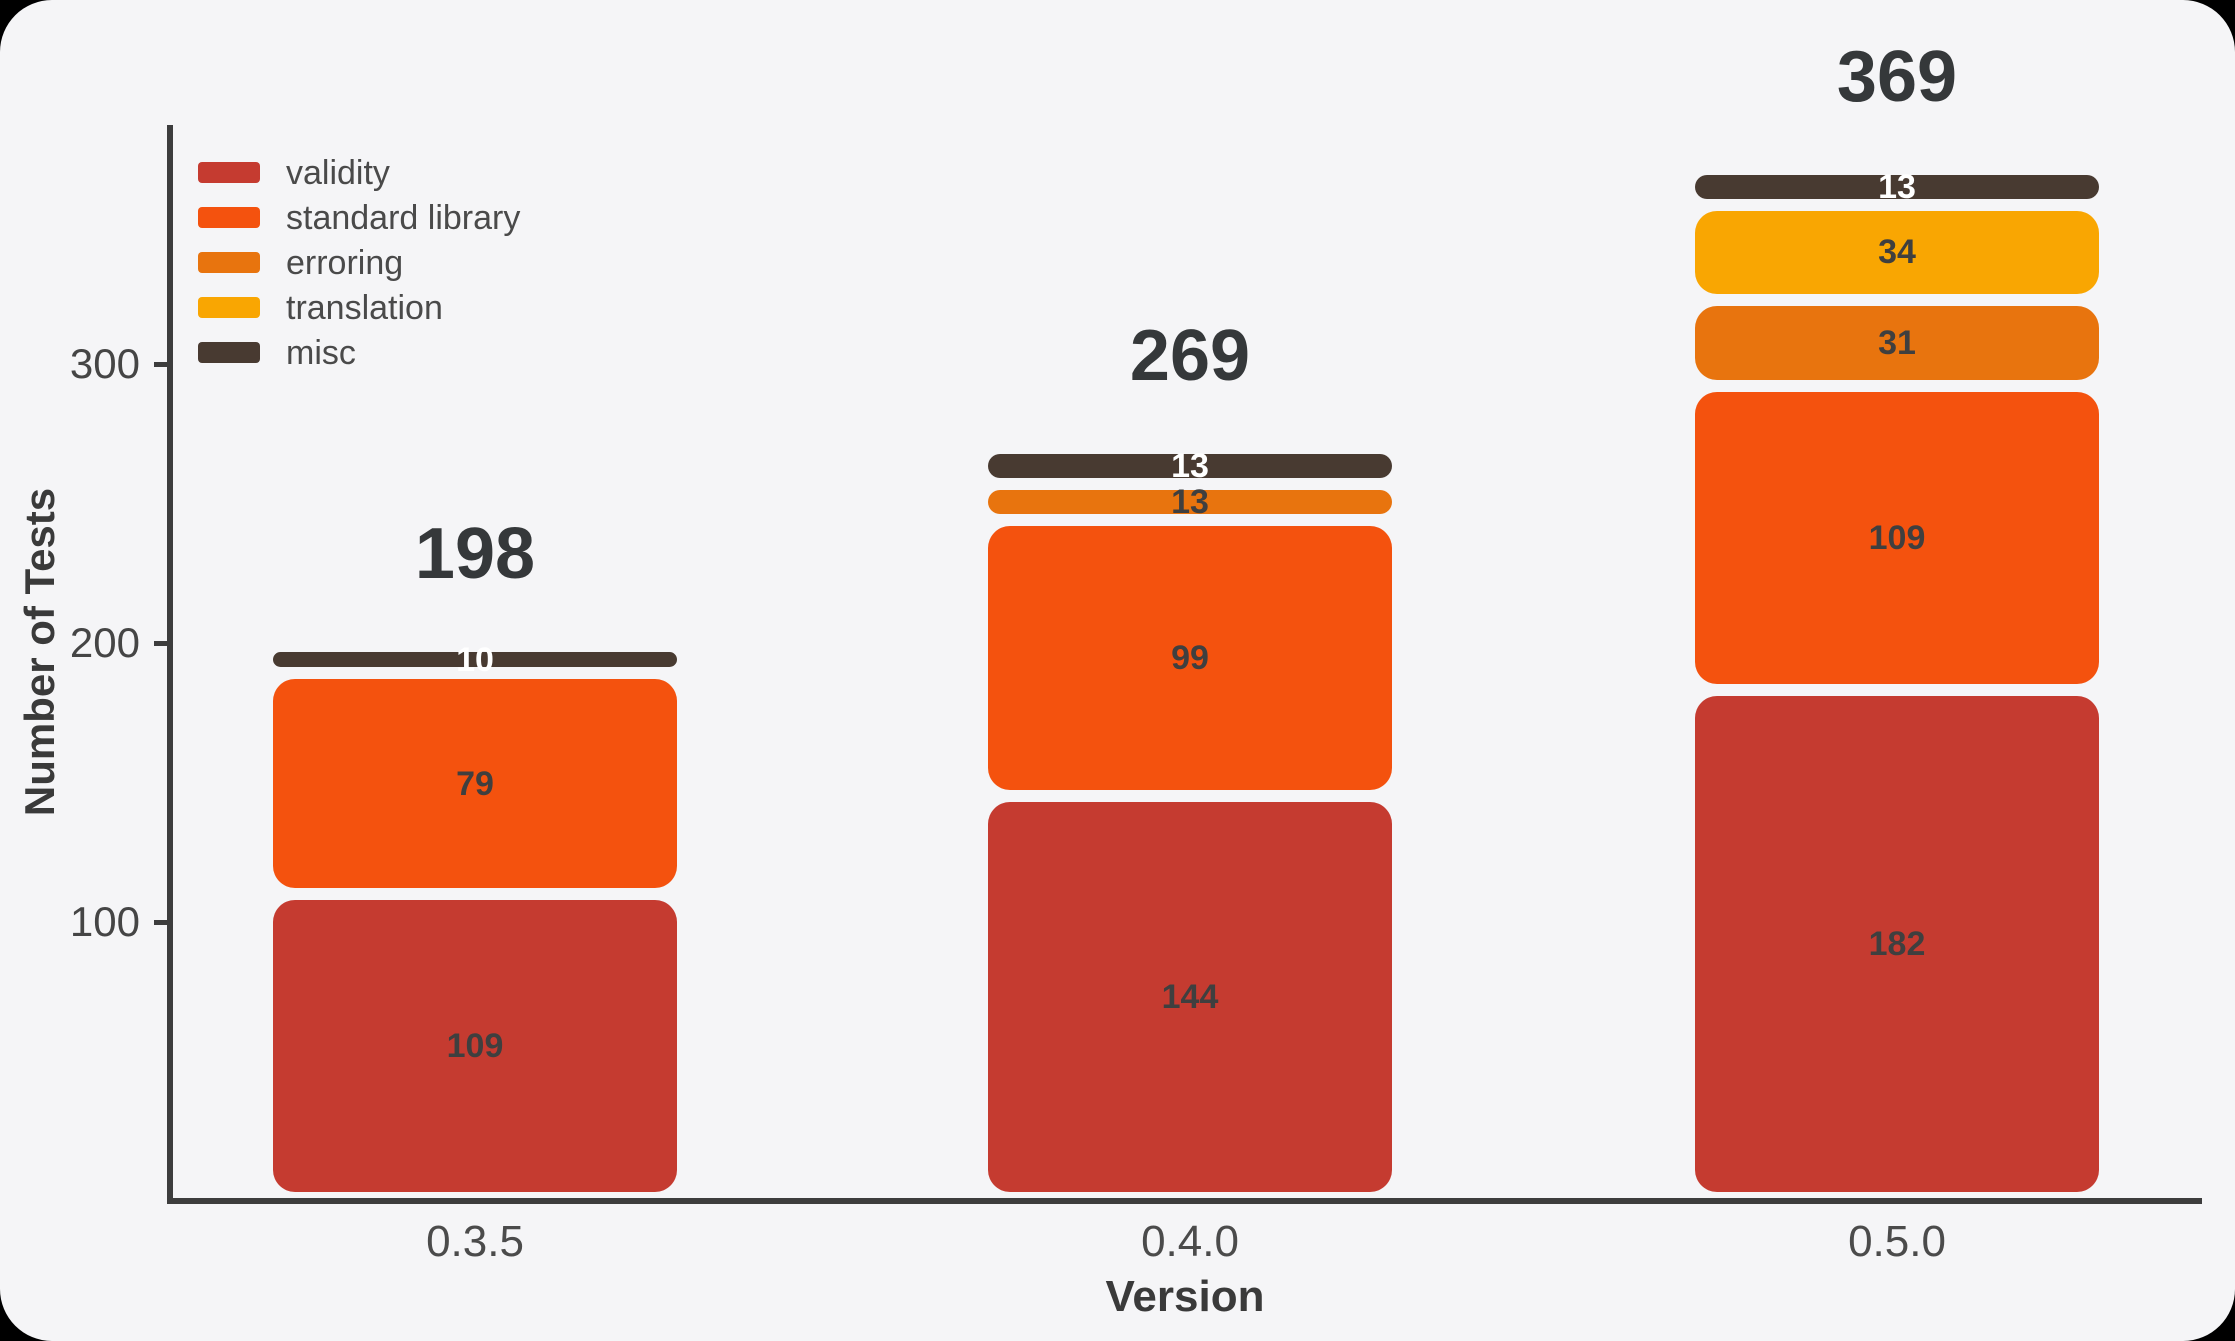  Describe the element at coordinates (104, 363) in the screenshot. I see `y-tick-label: 300` at that location.